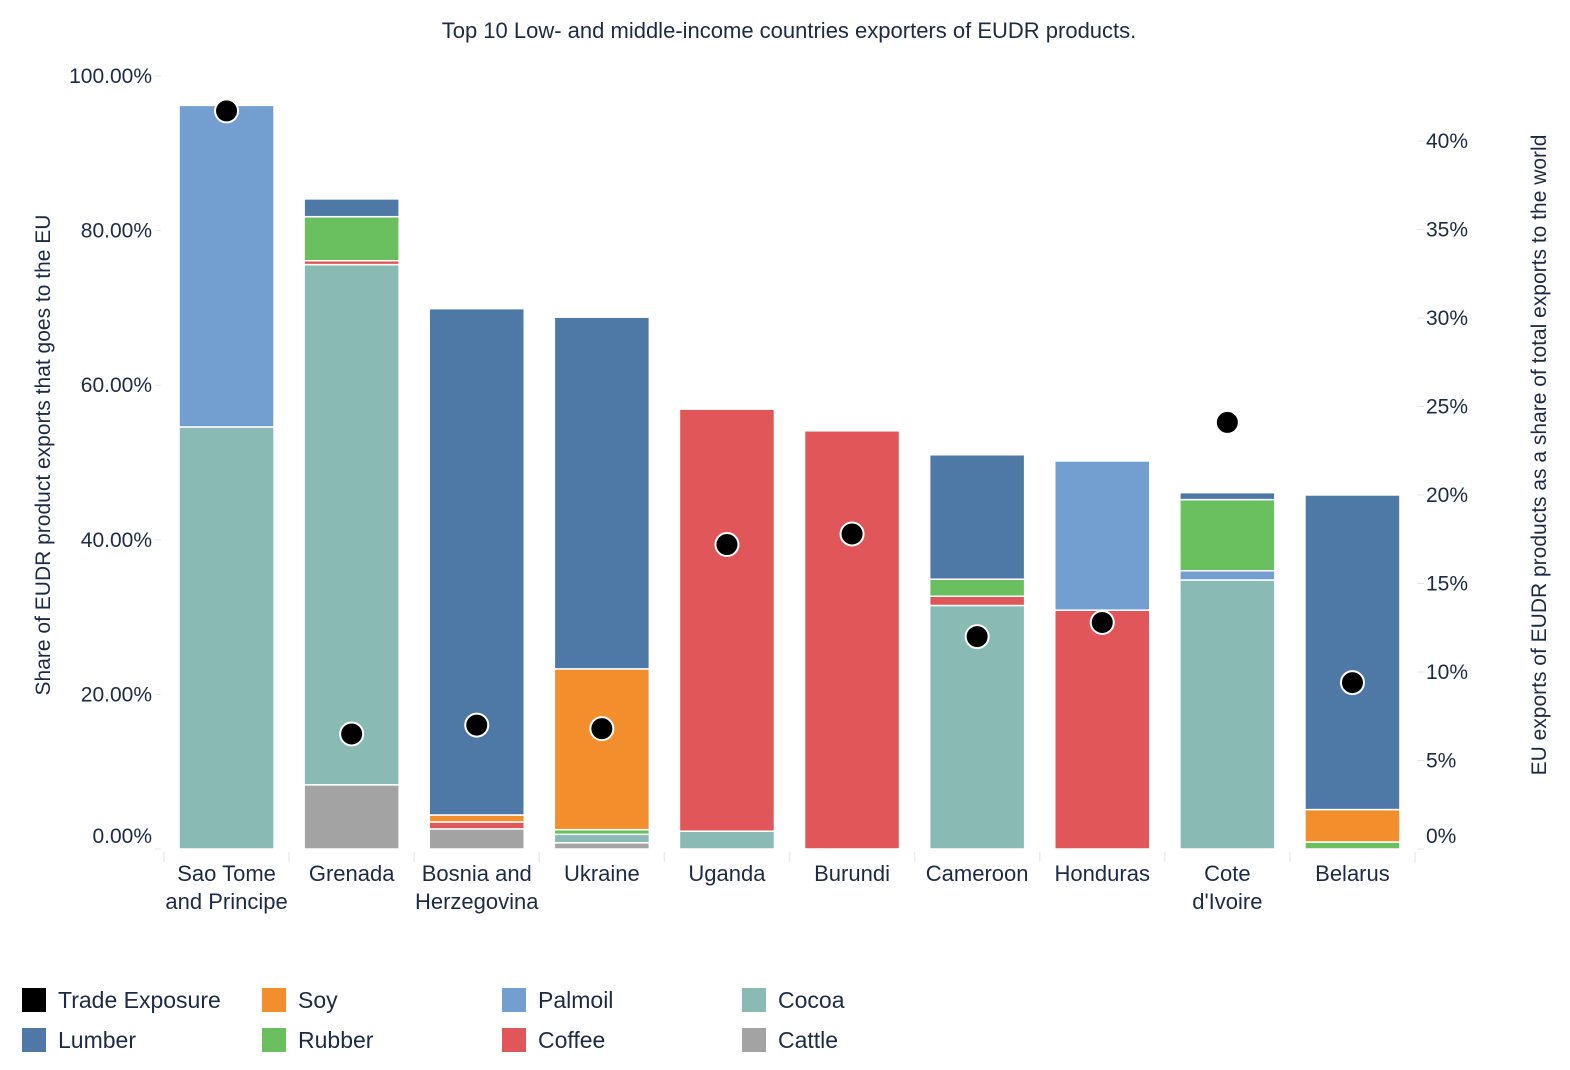 This screenshot has width=1570, height=1070. I want to click on y2-tick-label: 10%, so click(1447, 672).